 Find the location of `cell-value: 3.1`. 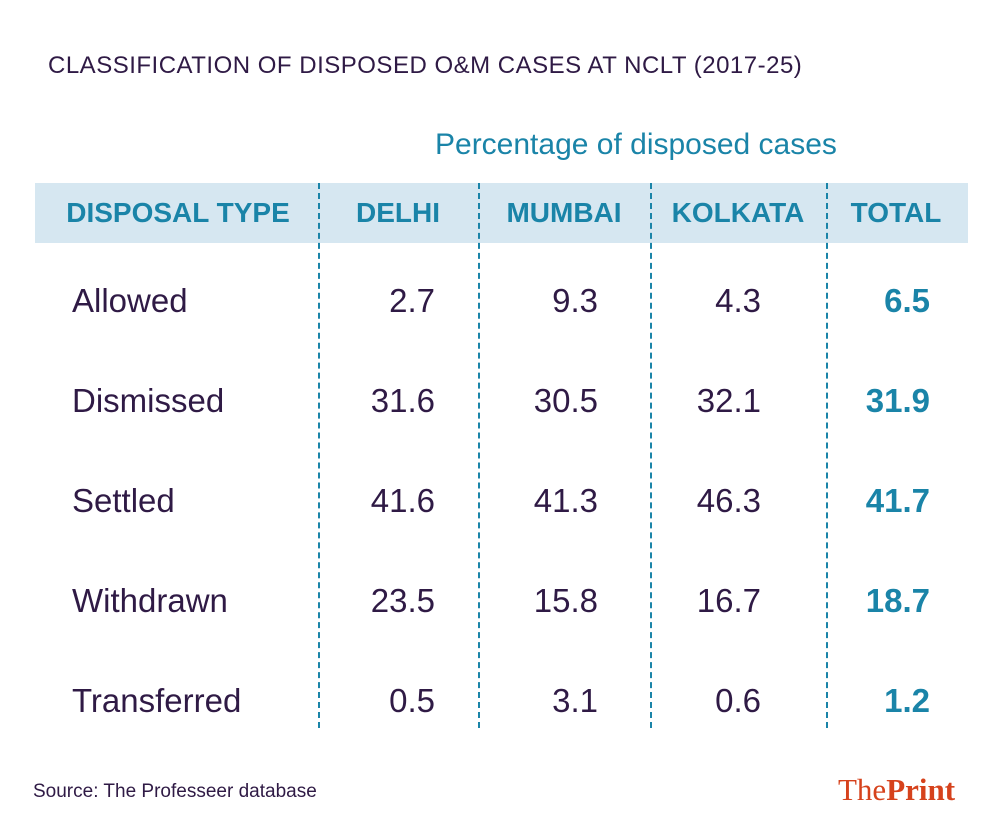

cell-value: 3.1 is located at coordinates (575, 700).